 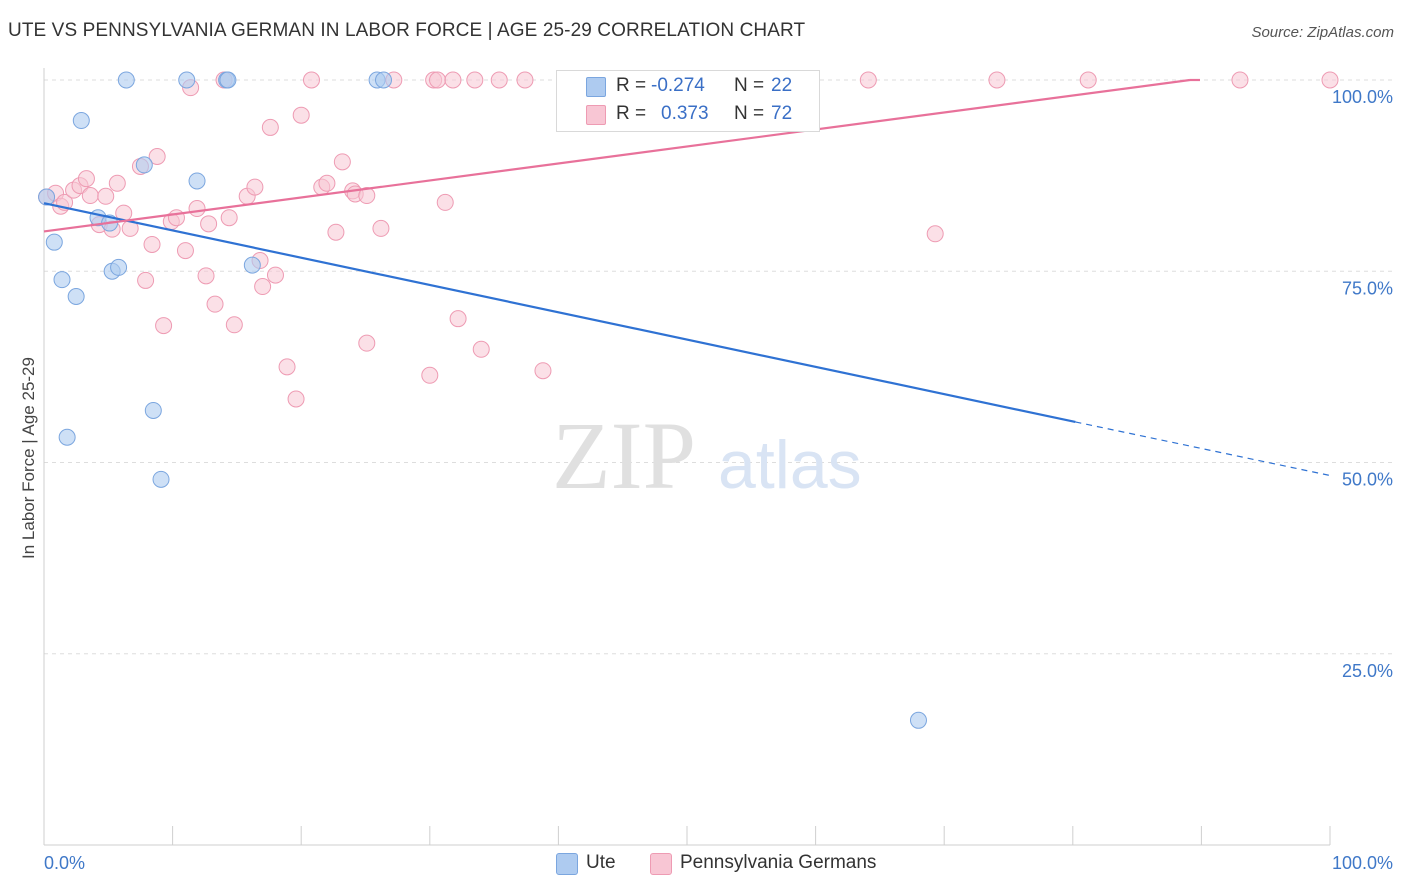 I want to click on pg-r-label: R =, so click(x=631, y=113).